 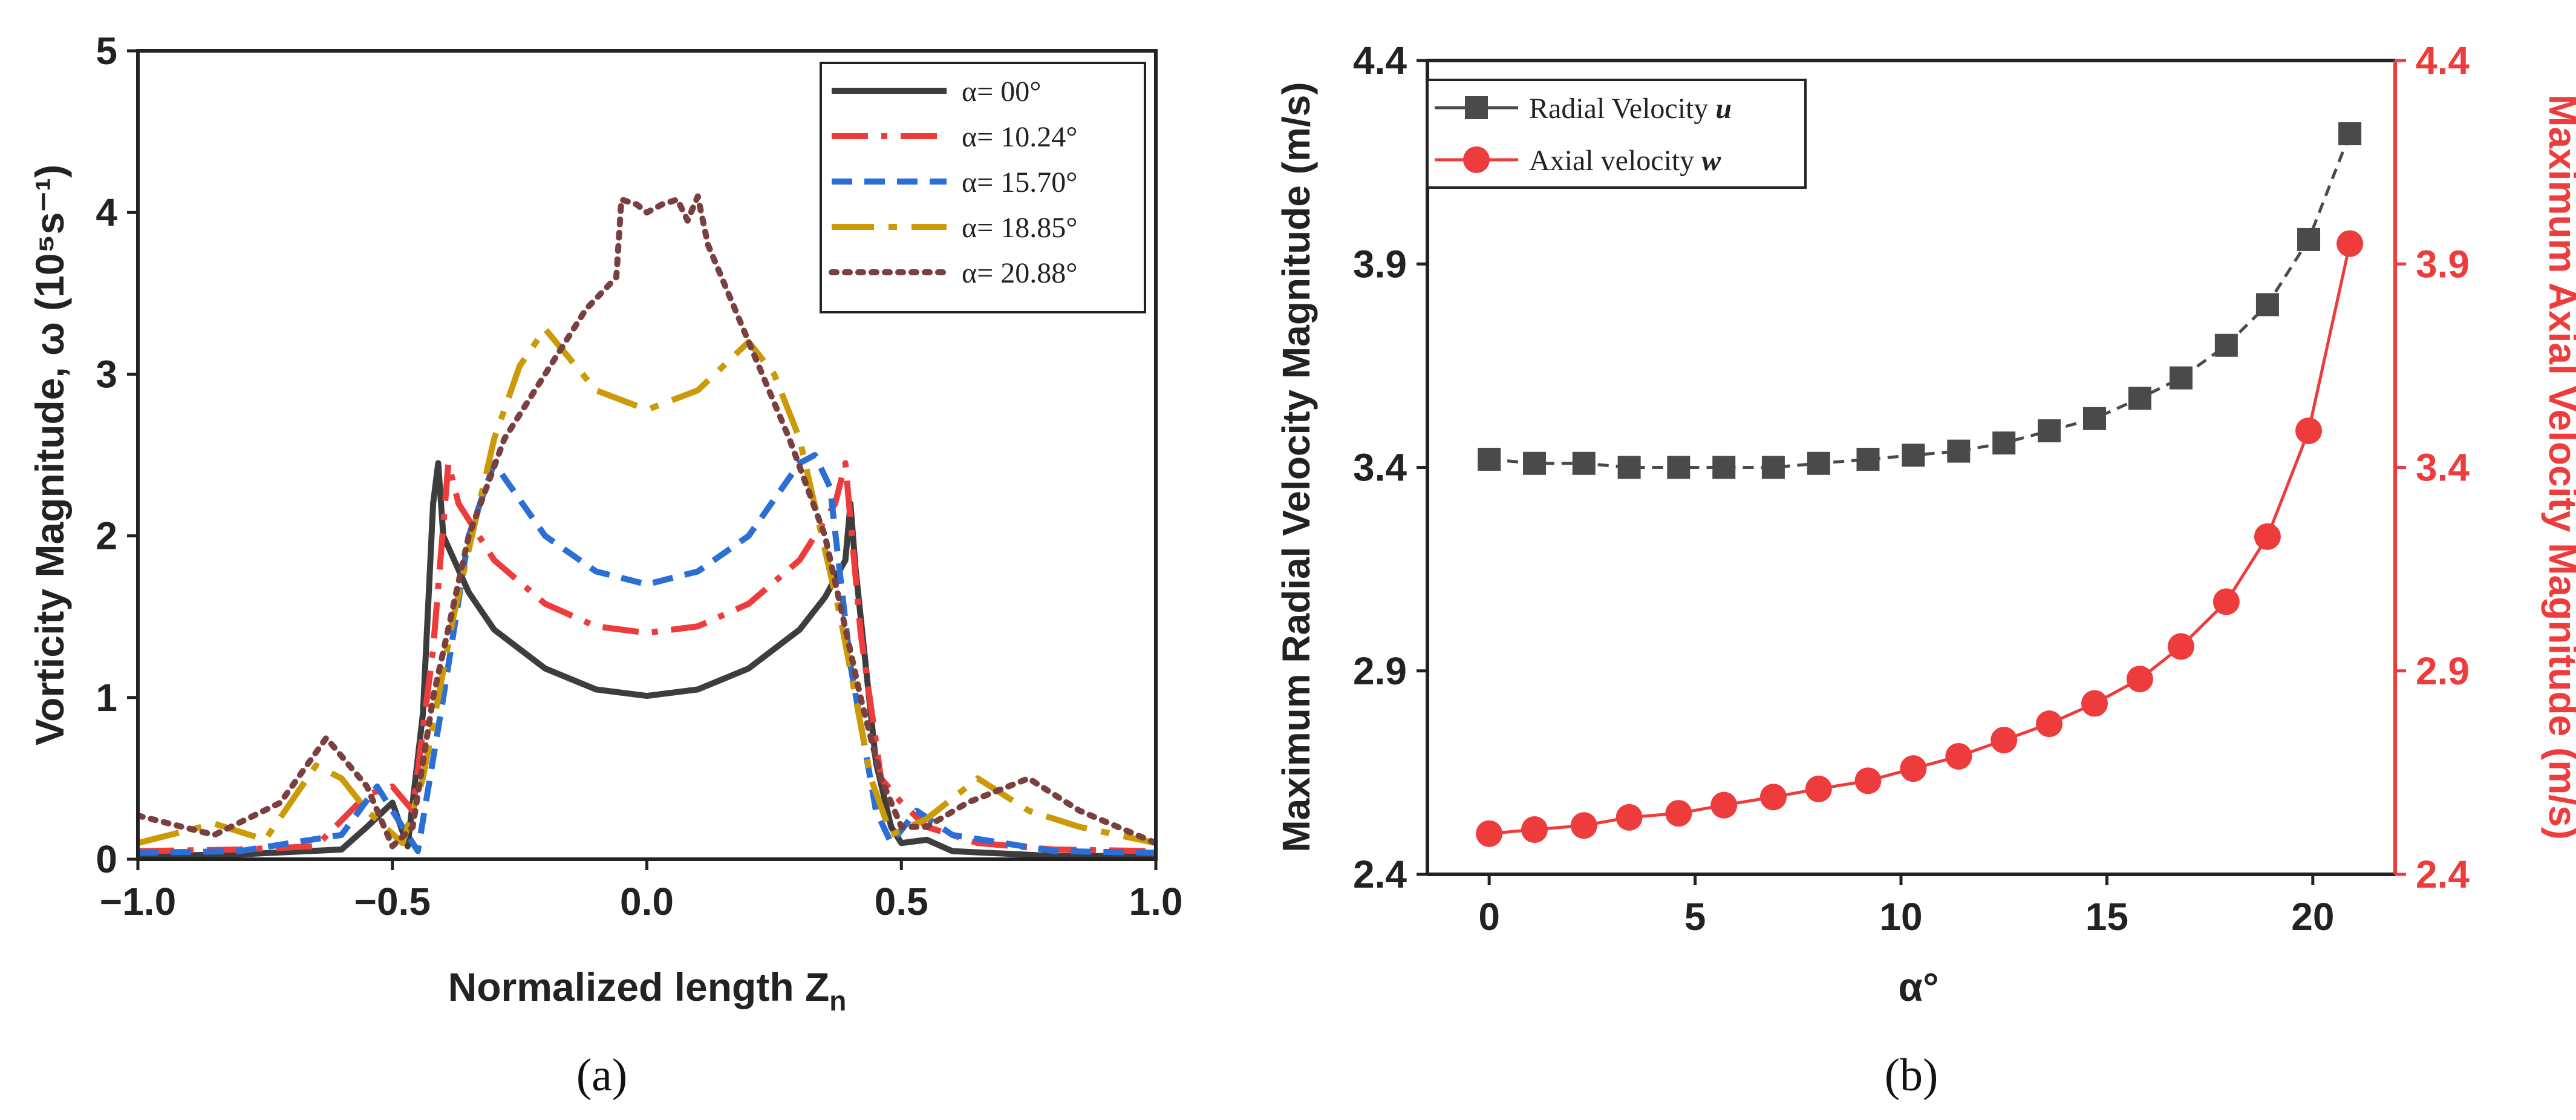 What do you see at coordinates (106, 859) in the screenshot?
I see `panel-a-ytick-label-0: 0` at bounding box center [106, 859].